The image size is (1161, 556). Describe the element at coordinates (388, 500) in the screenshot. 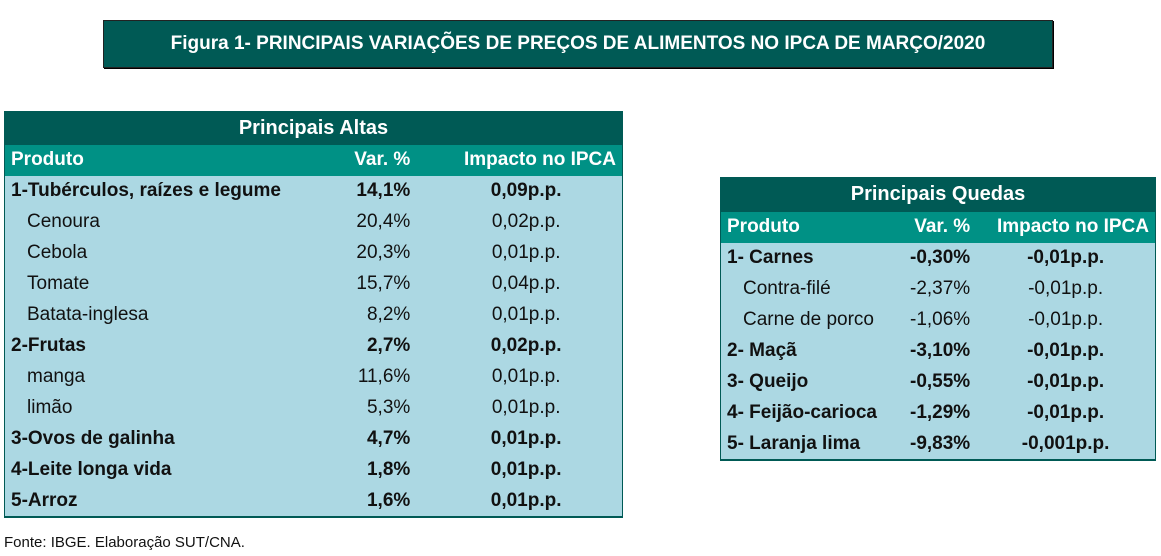

I see `var-cell: 1,6%` at that location.